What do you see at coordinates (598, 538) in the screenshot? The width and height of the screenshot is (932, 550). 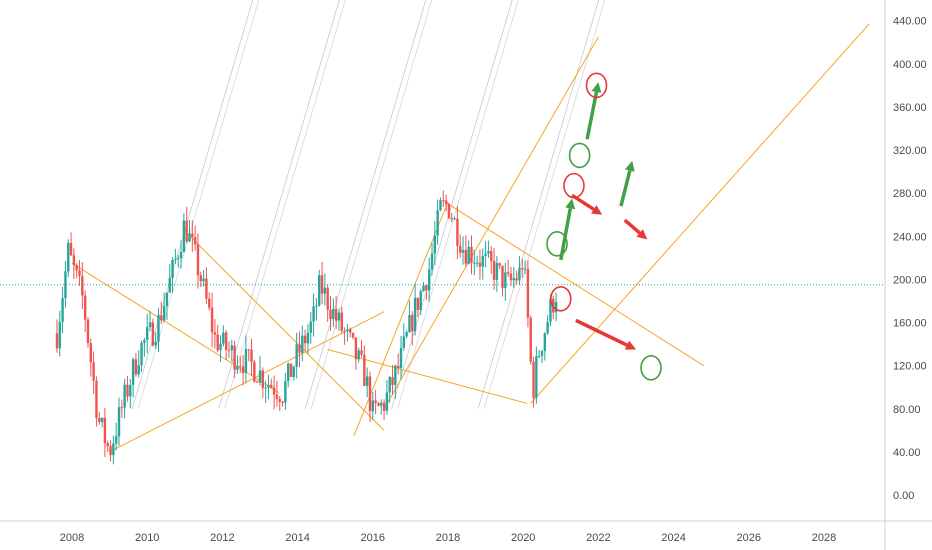 I see `x-tick-label: 2022` at bounding box center [598, 538].